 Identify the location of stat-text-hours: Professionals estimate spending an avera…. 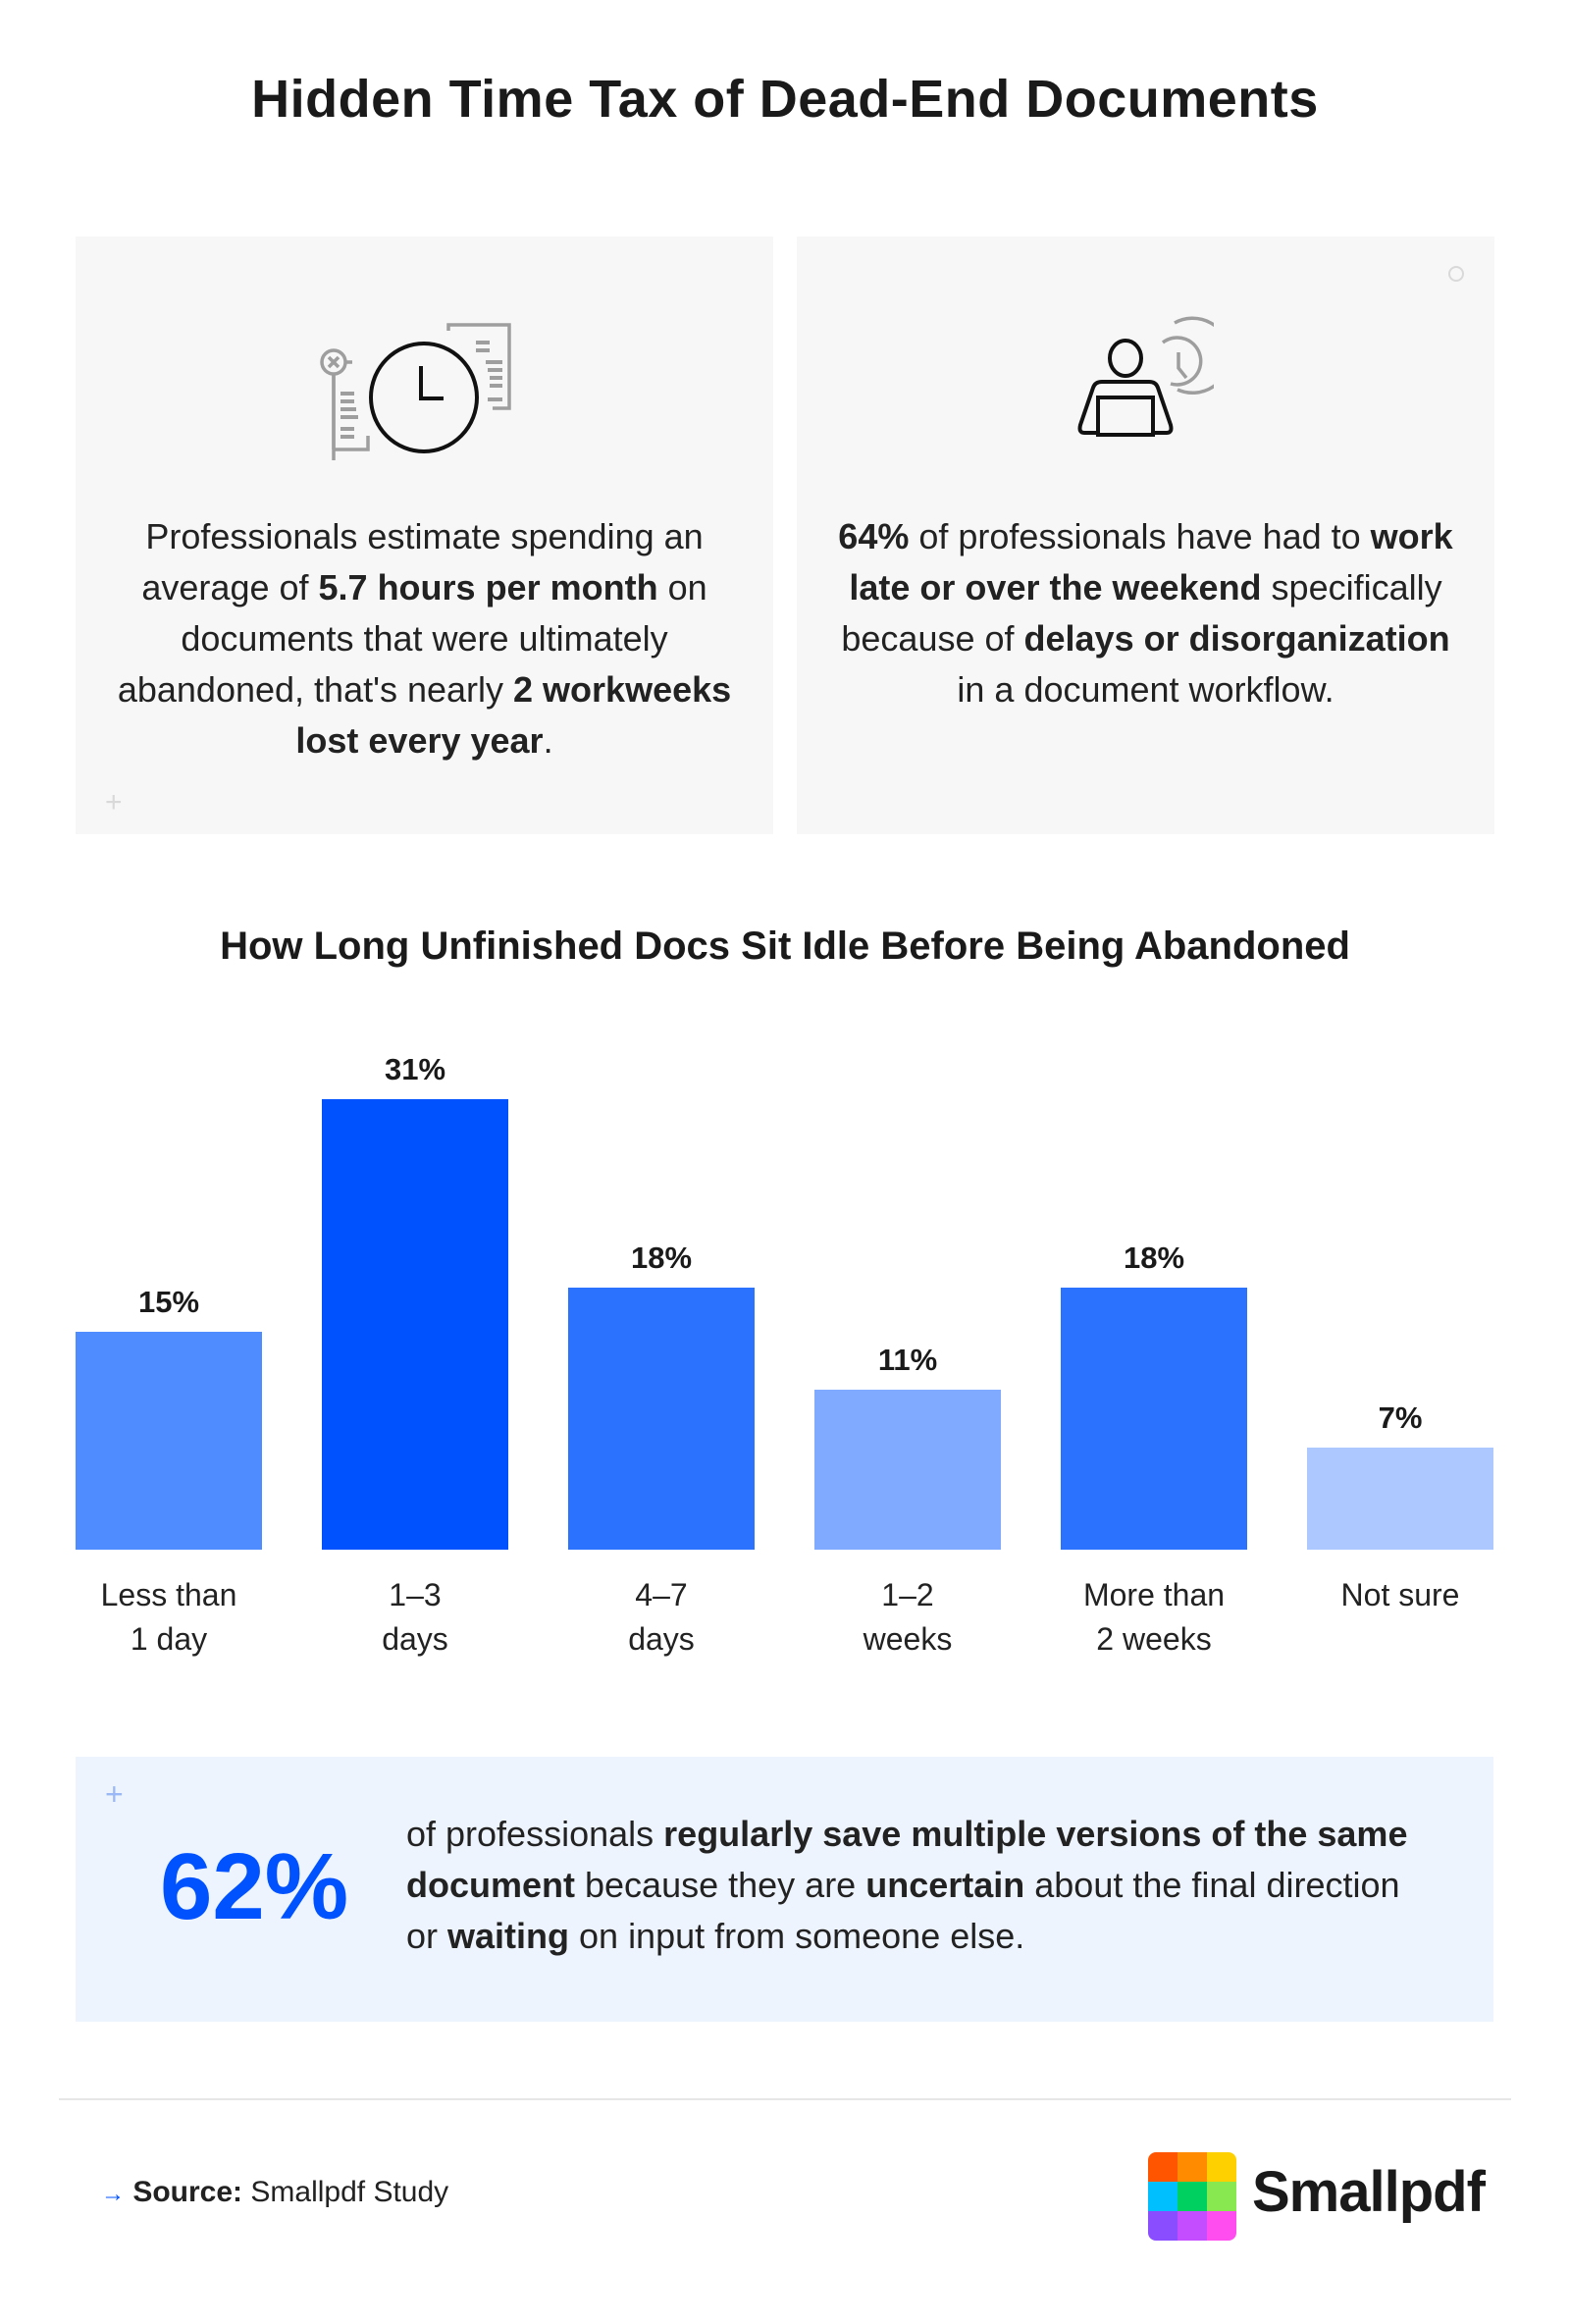
(424, 639).